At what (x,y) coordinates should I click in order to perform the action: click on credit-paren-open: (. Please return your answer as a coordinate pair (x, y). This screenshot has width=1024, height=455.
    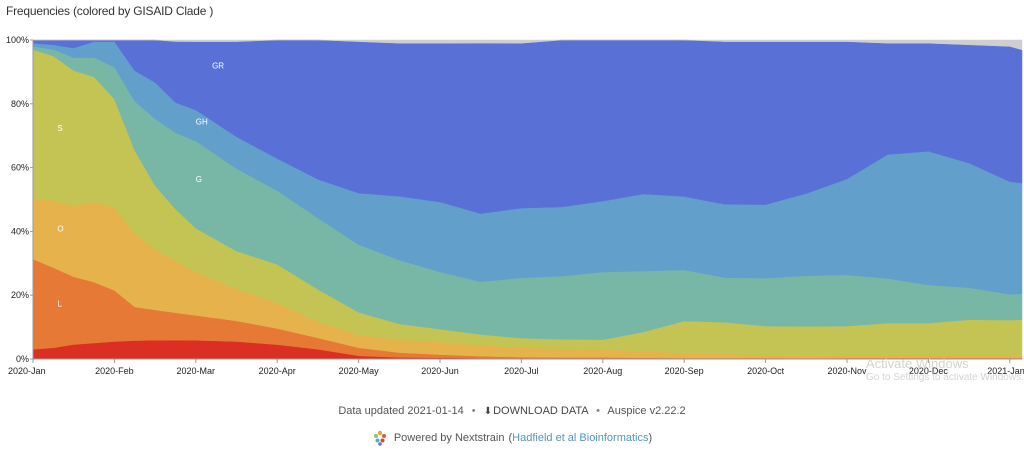
    Looking at the image, I should click on (510, 438).